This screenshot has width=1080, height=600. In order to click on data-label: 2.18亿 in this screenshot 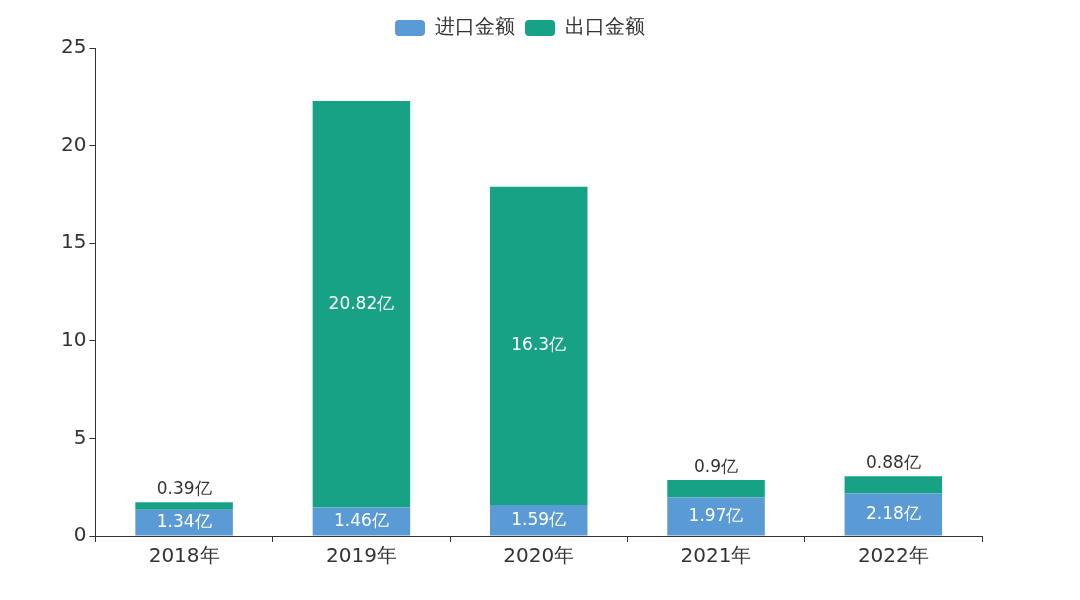, I will do `click(893, 512)`.